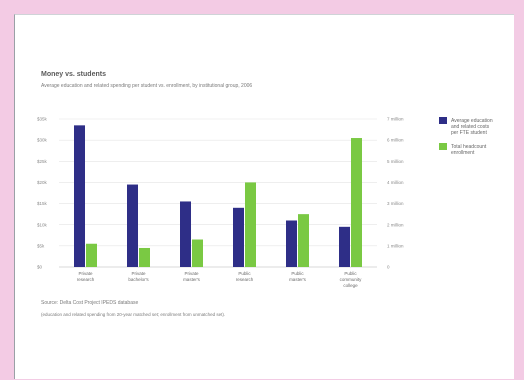  Describe the element at coordinates (395, 161) in the screenshot. I see `right-tick-label: 5 million` at that location.